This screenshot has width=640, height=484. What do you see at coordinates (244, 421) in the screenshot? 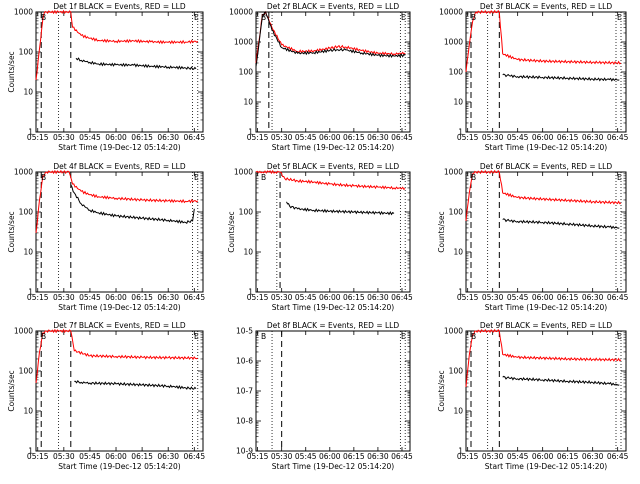
I see `y-tick-label: 10-8` at bounding box center [244, 421].